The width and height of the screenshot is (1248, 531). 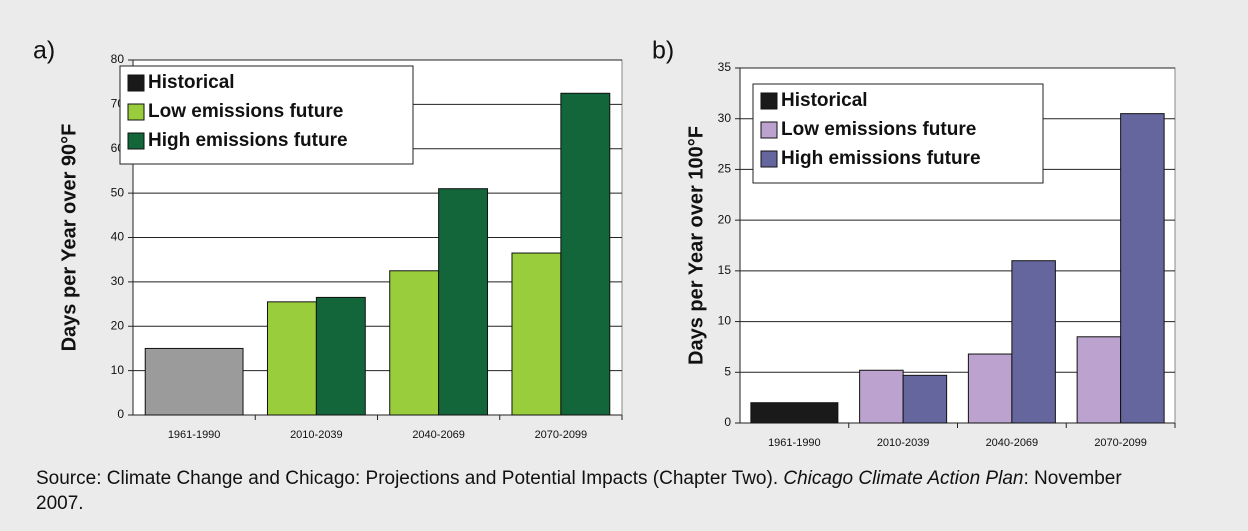 What do you see at coordinates (118, 237) in the screenshot?
I see `y-tick-label: 40` at bounding box center [118, 237].